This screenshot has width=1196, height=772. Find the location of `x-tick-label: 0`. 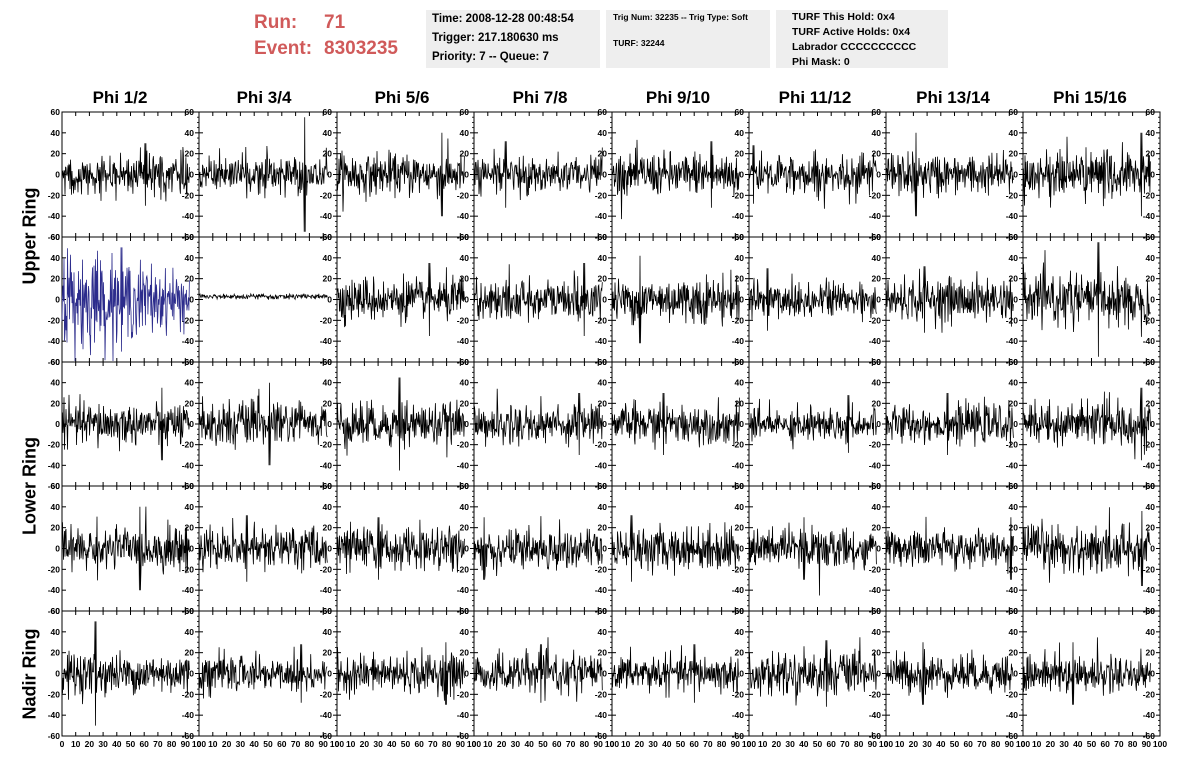

x-tick-label: 0 is located at coordinates (749, 744).